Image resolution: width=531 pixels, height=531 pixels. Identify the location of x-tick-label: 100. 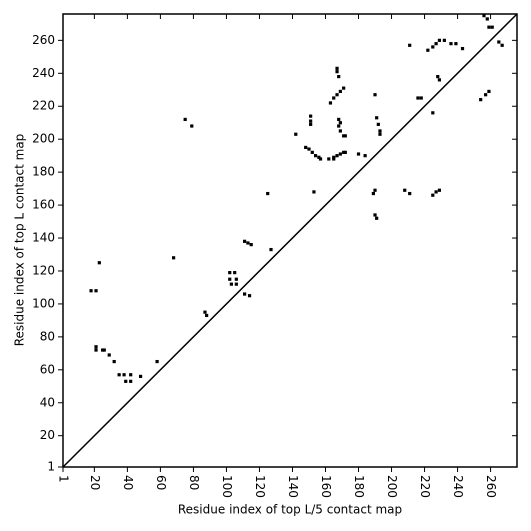
(227, 486).